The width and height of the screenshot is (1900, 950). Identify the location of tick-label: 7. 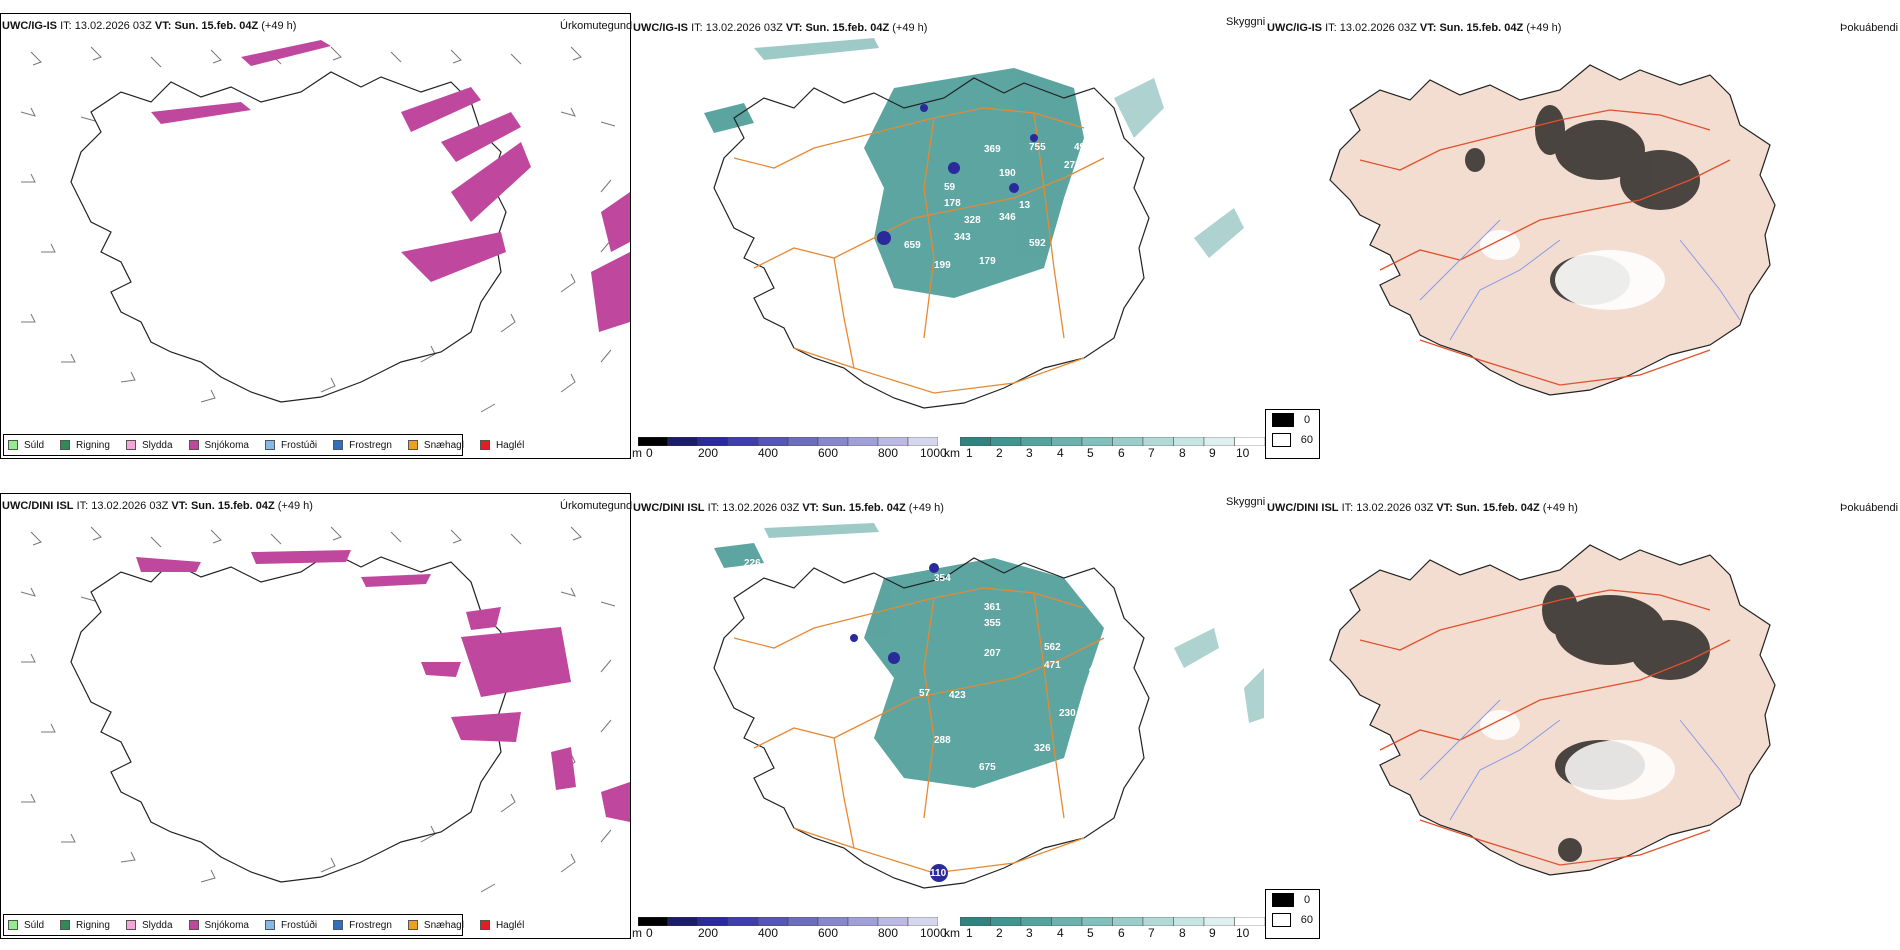
(1151, 933).